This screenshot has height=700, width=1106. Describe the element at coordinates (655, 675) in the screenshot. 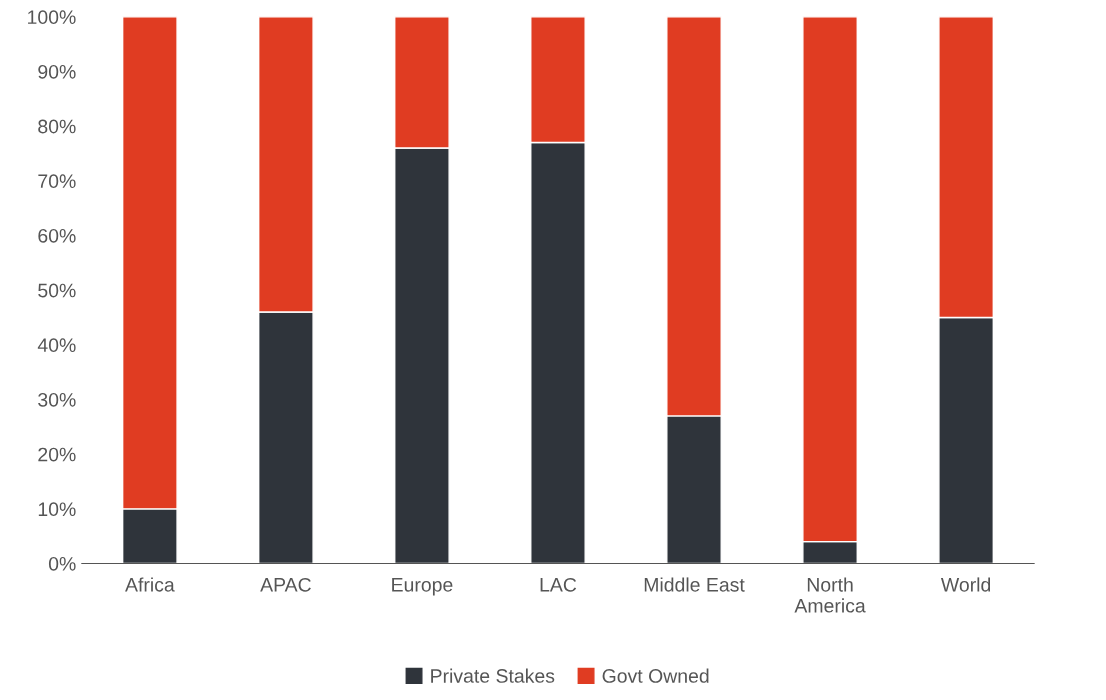

I see `legend-label: Govt Owned` at that location.